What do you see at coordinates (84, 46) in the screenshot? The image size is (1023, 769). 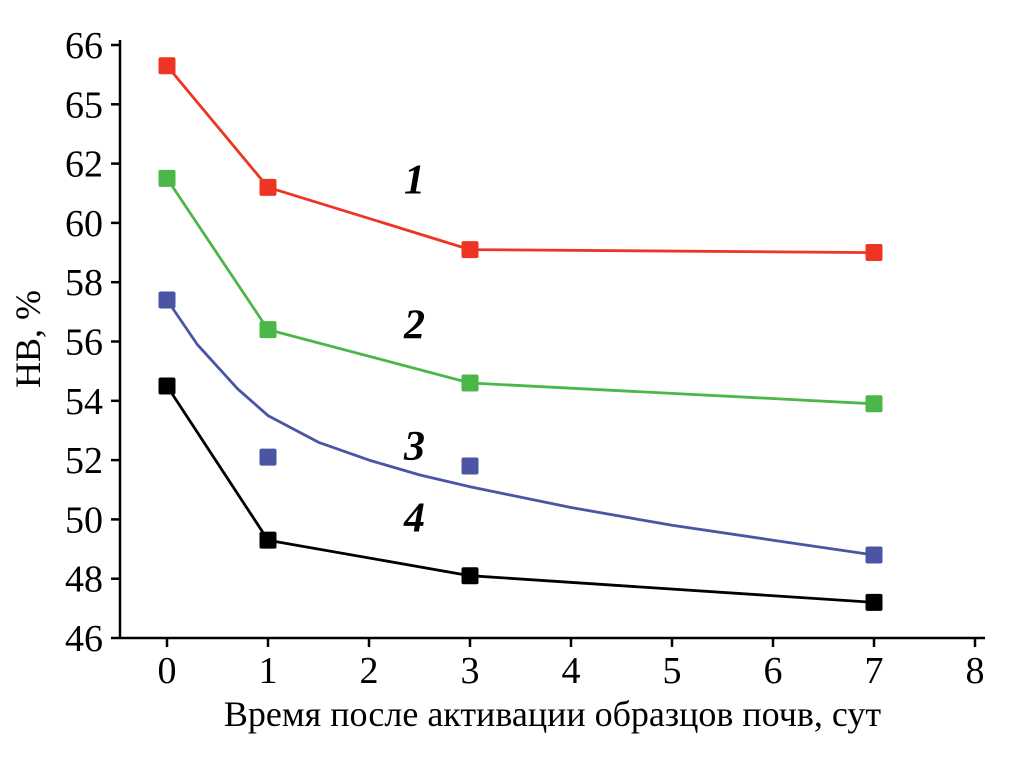 I see `y-axis-tick-label: 66` at bounding box center [84, 46].